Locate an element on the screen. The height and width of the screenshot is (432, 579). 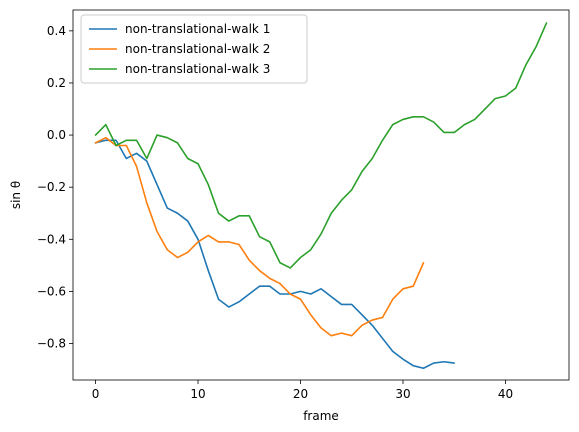
x-tick-label: 20 is located at coordinates (300, 394).